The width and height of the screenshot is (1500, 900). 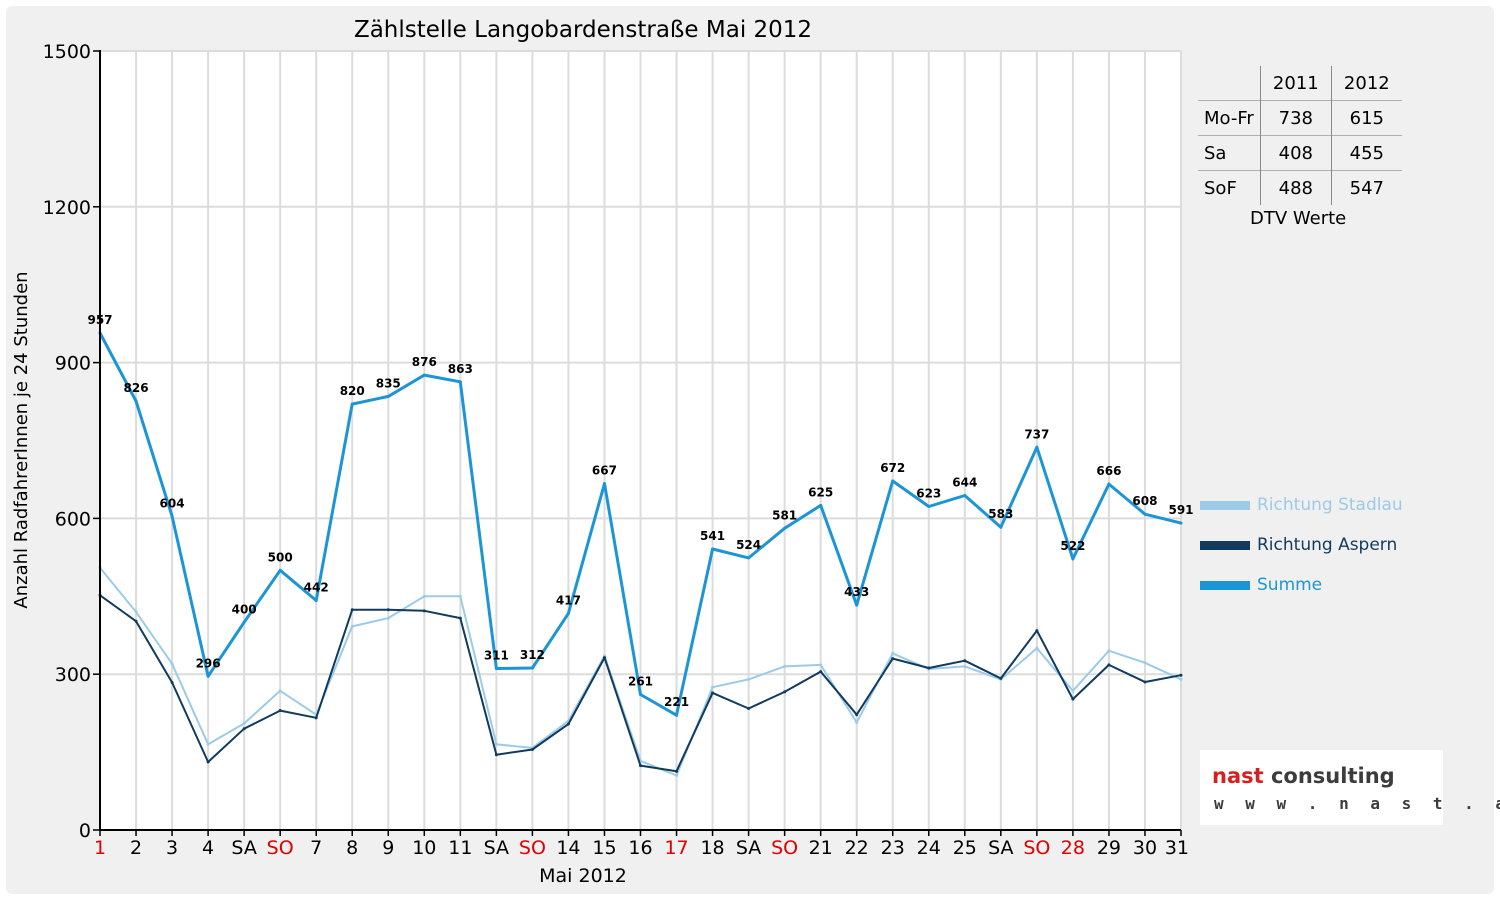 What do you see at coordinates (965, 848) in the screenshot?
I see `x-tick-label: 25` at bounding box center [965, 848].